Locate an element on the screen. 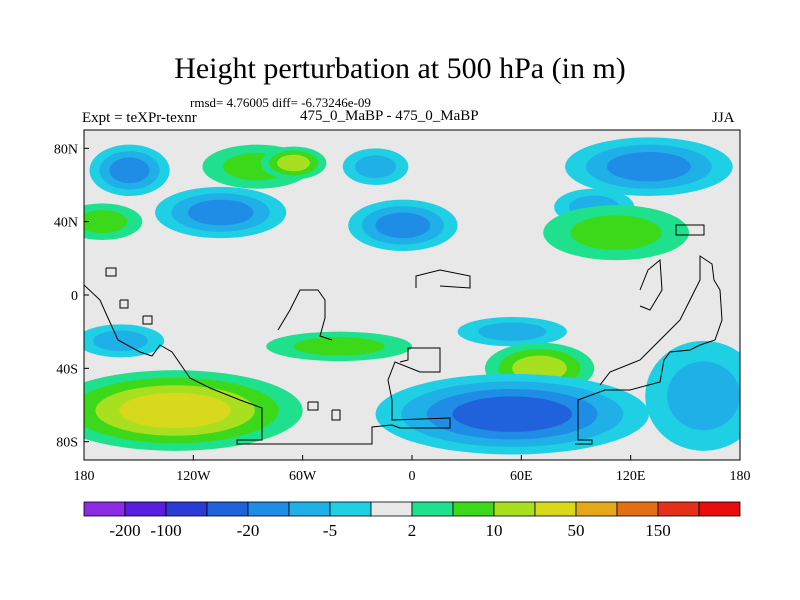  y-tick-label-0: 80N is located at coordinates (66, 149).